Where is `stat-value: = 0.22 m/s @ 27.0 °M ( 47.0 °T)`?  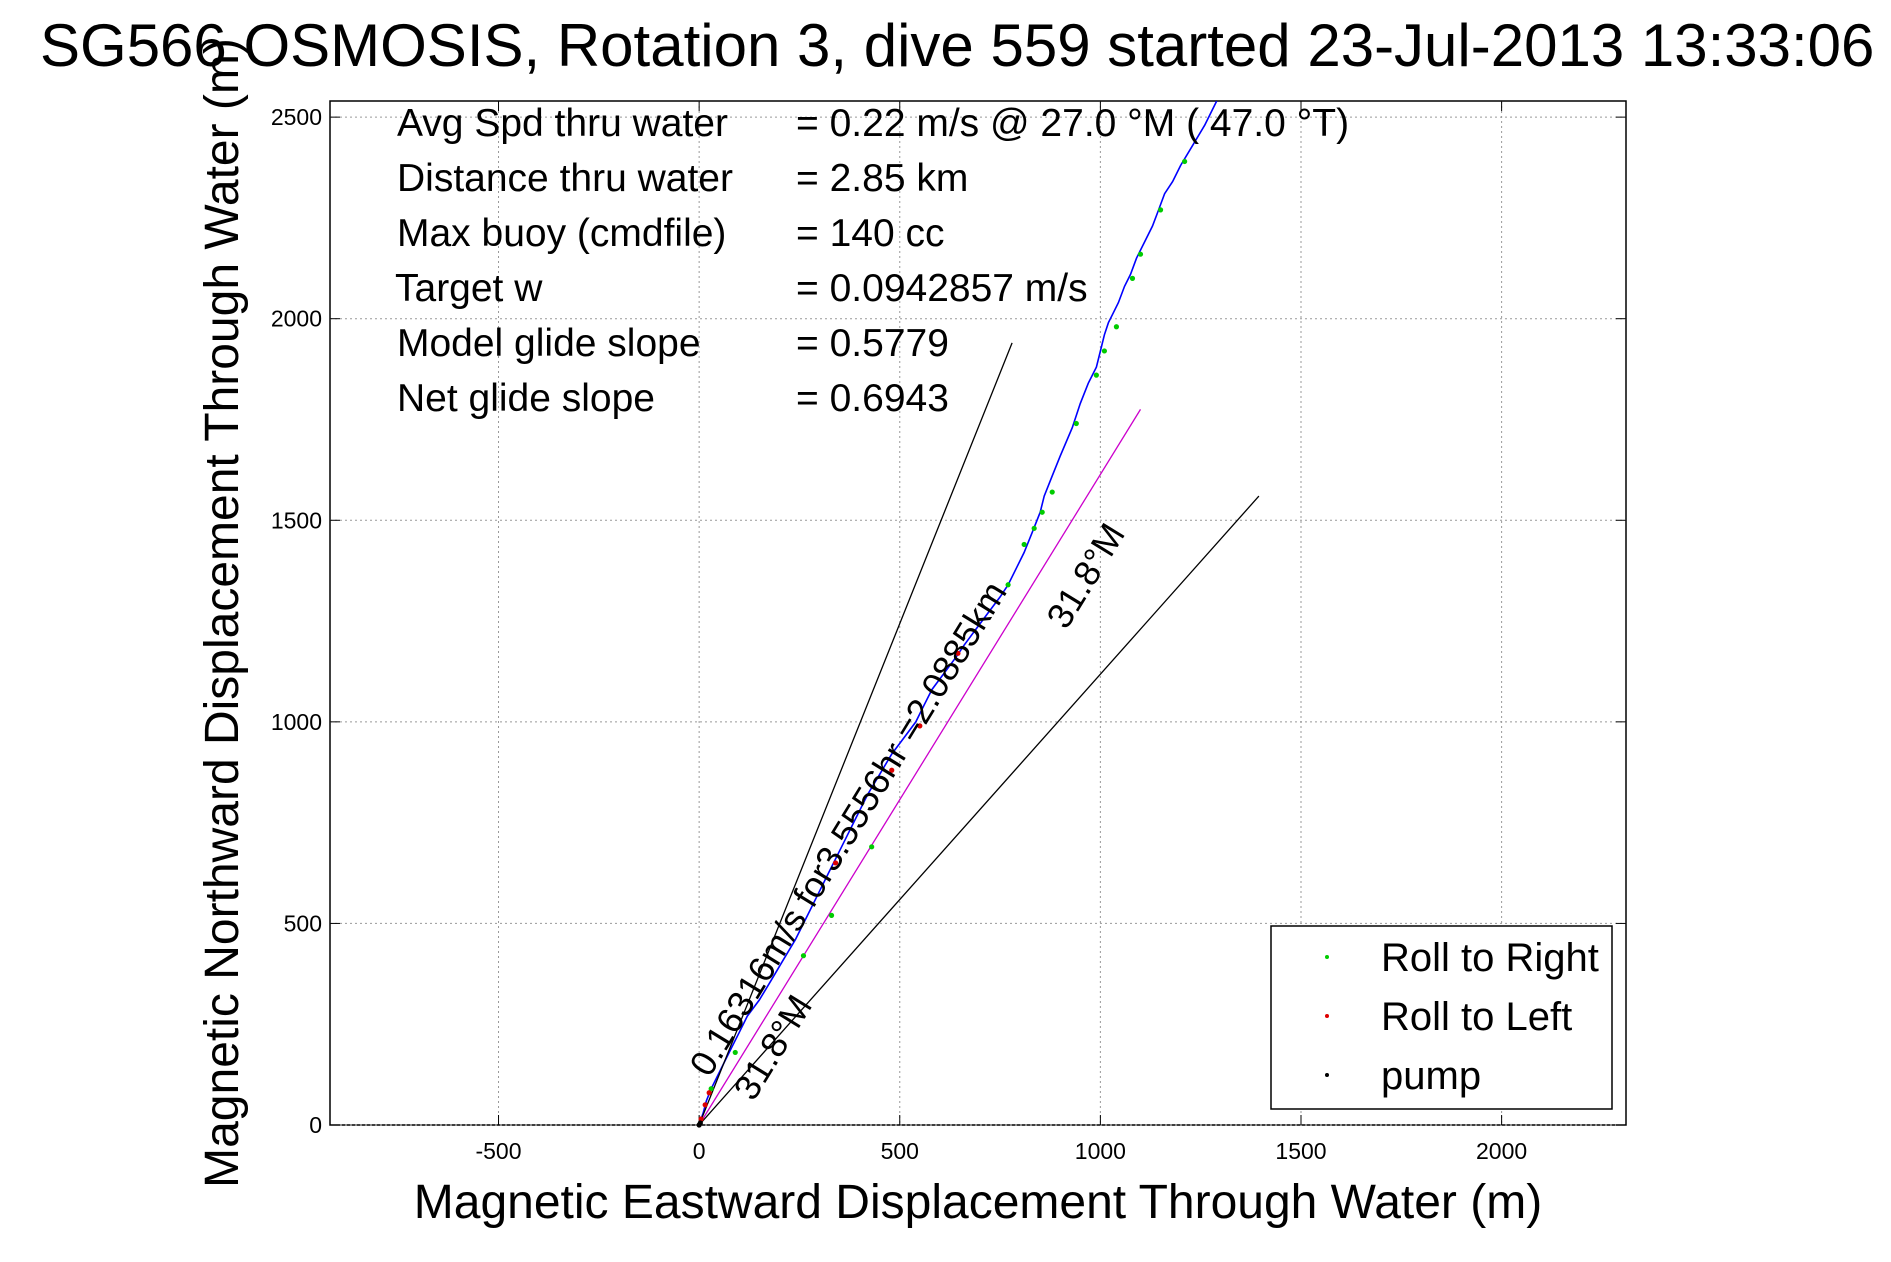 stat-value: = 0.22 m/s @ 27.0 °M ( 47.0 °T) is located at coordinates (1072, 123).